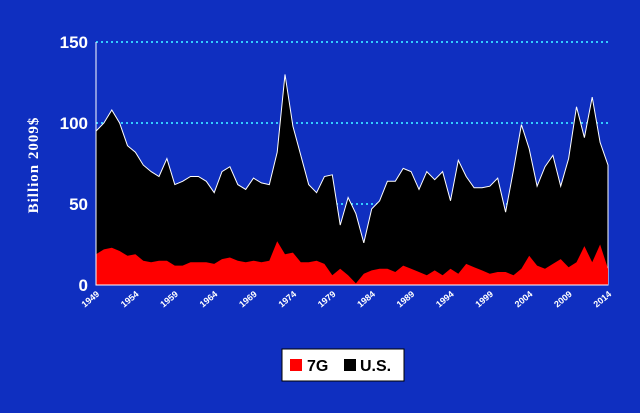 The height and width of the screenshot is (413, 640). I want to click on y-tick-labels: 0 50 100 150, so click(74, 164).